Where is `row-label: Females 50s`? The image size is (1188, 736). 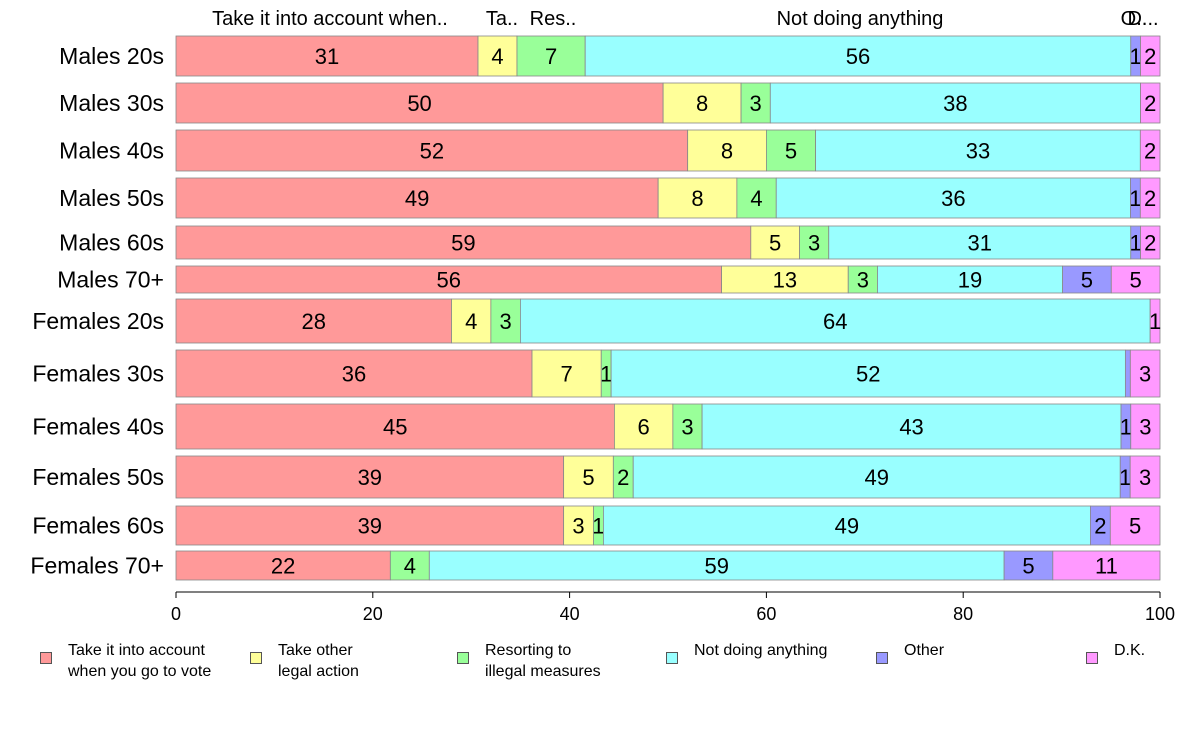 row-label: Females 50s is located at coordinates (98, 477).